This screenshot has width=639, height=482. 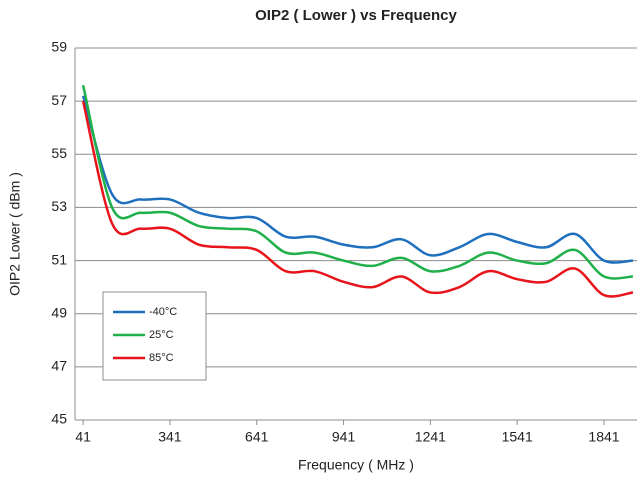 I want to click on legend-label: 85°C, so click(x=161, y=358).